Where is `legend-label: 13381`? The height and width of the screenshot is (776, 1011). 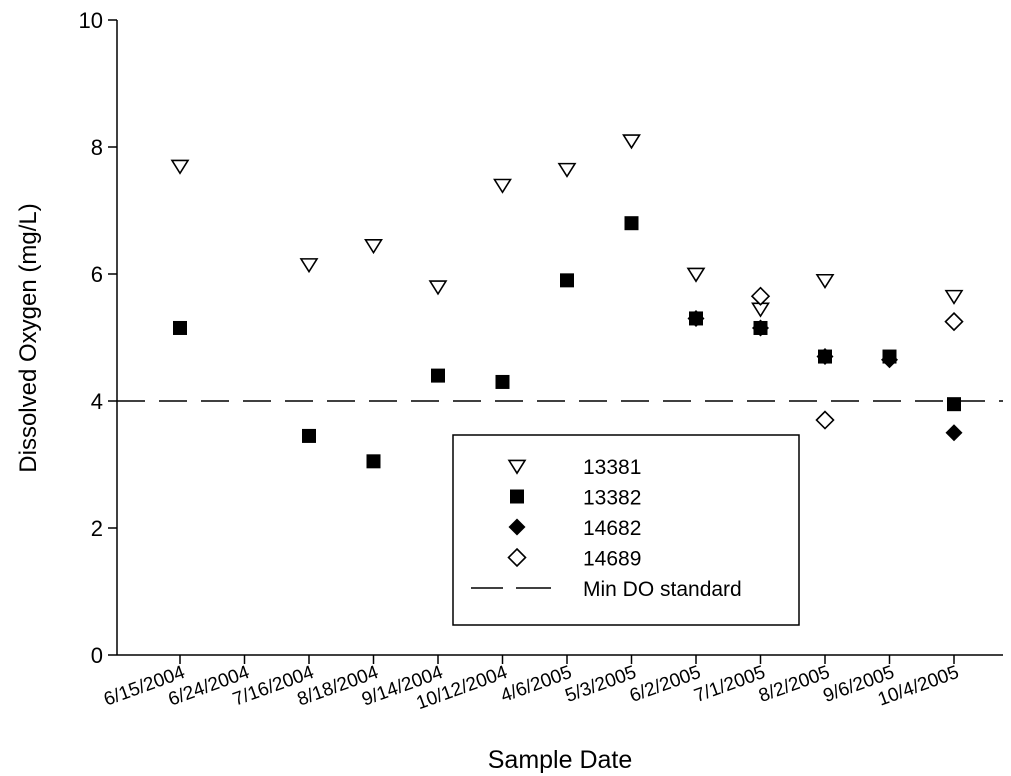
legend-label: 13381 is located at coordinates (612, 467).